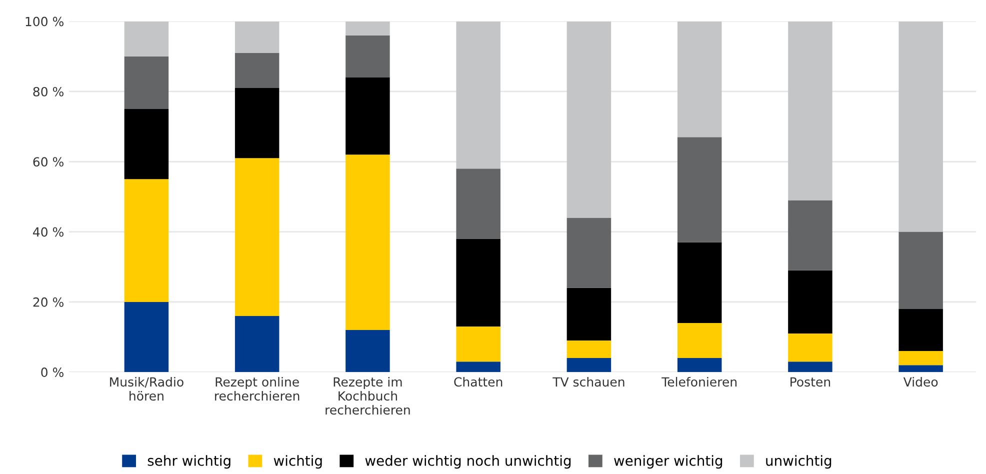 Image resolution: width=986 pixels, height=474 pixels. I want to click on x-tick-label: TV schauen, so click(588, 381).